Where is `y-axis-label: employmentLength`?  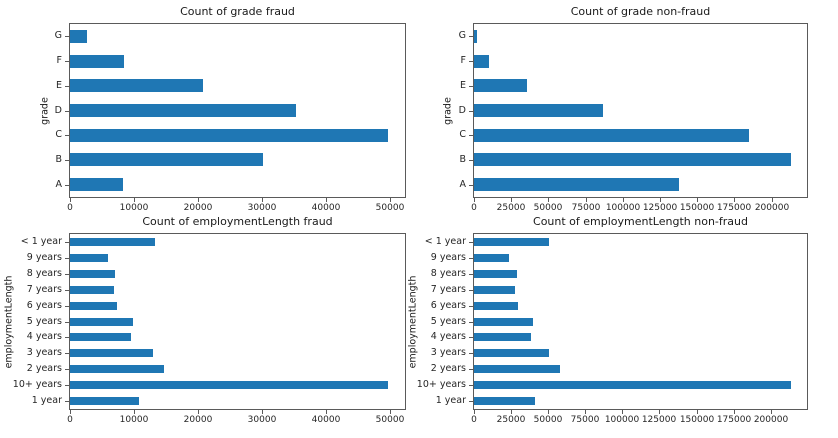
y-axis-label: employmentLength is located at coordinates (9, 321).